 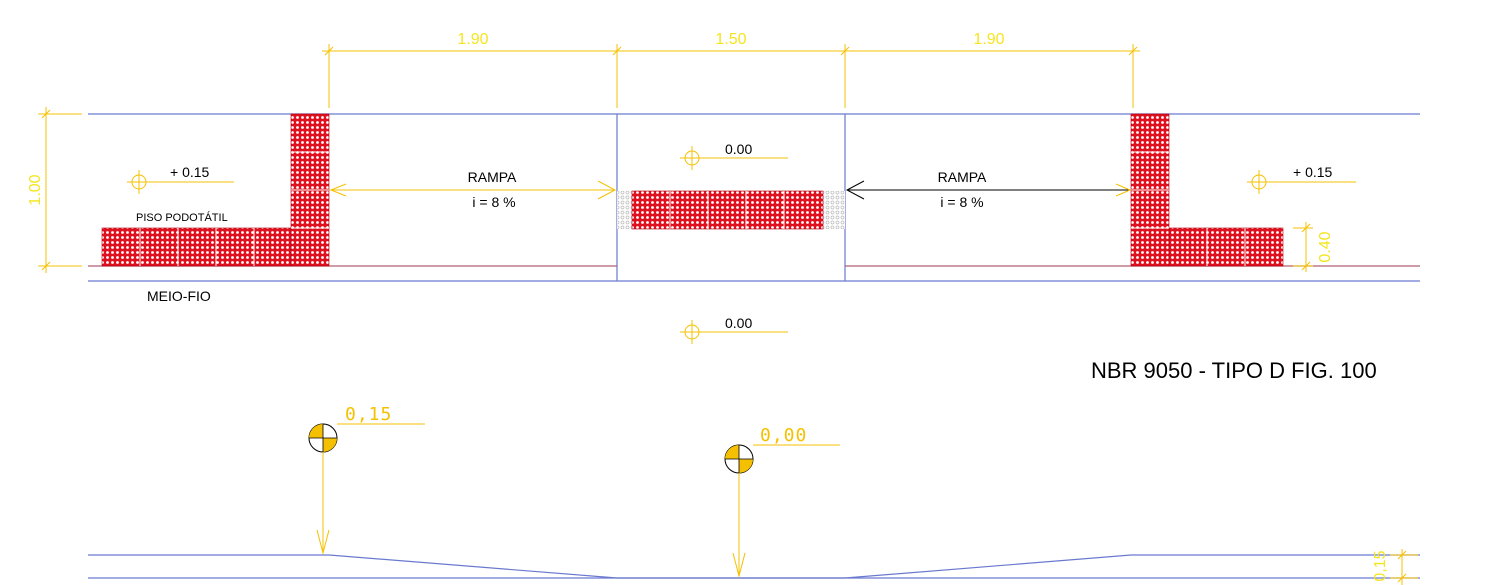 I want to click on ramp-arrow-left, so click(x=473, y=190).